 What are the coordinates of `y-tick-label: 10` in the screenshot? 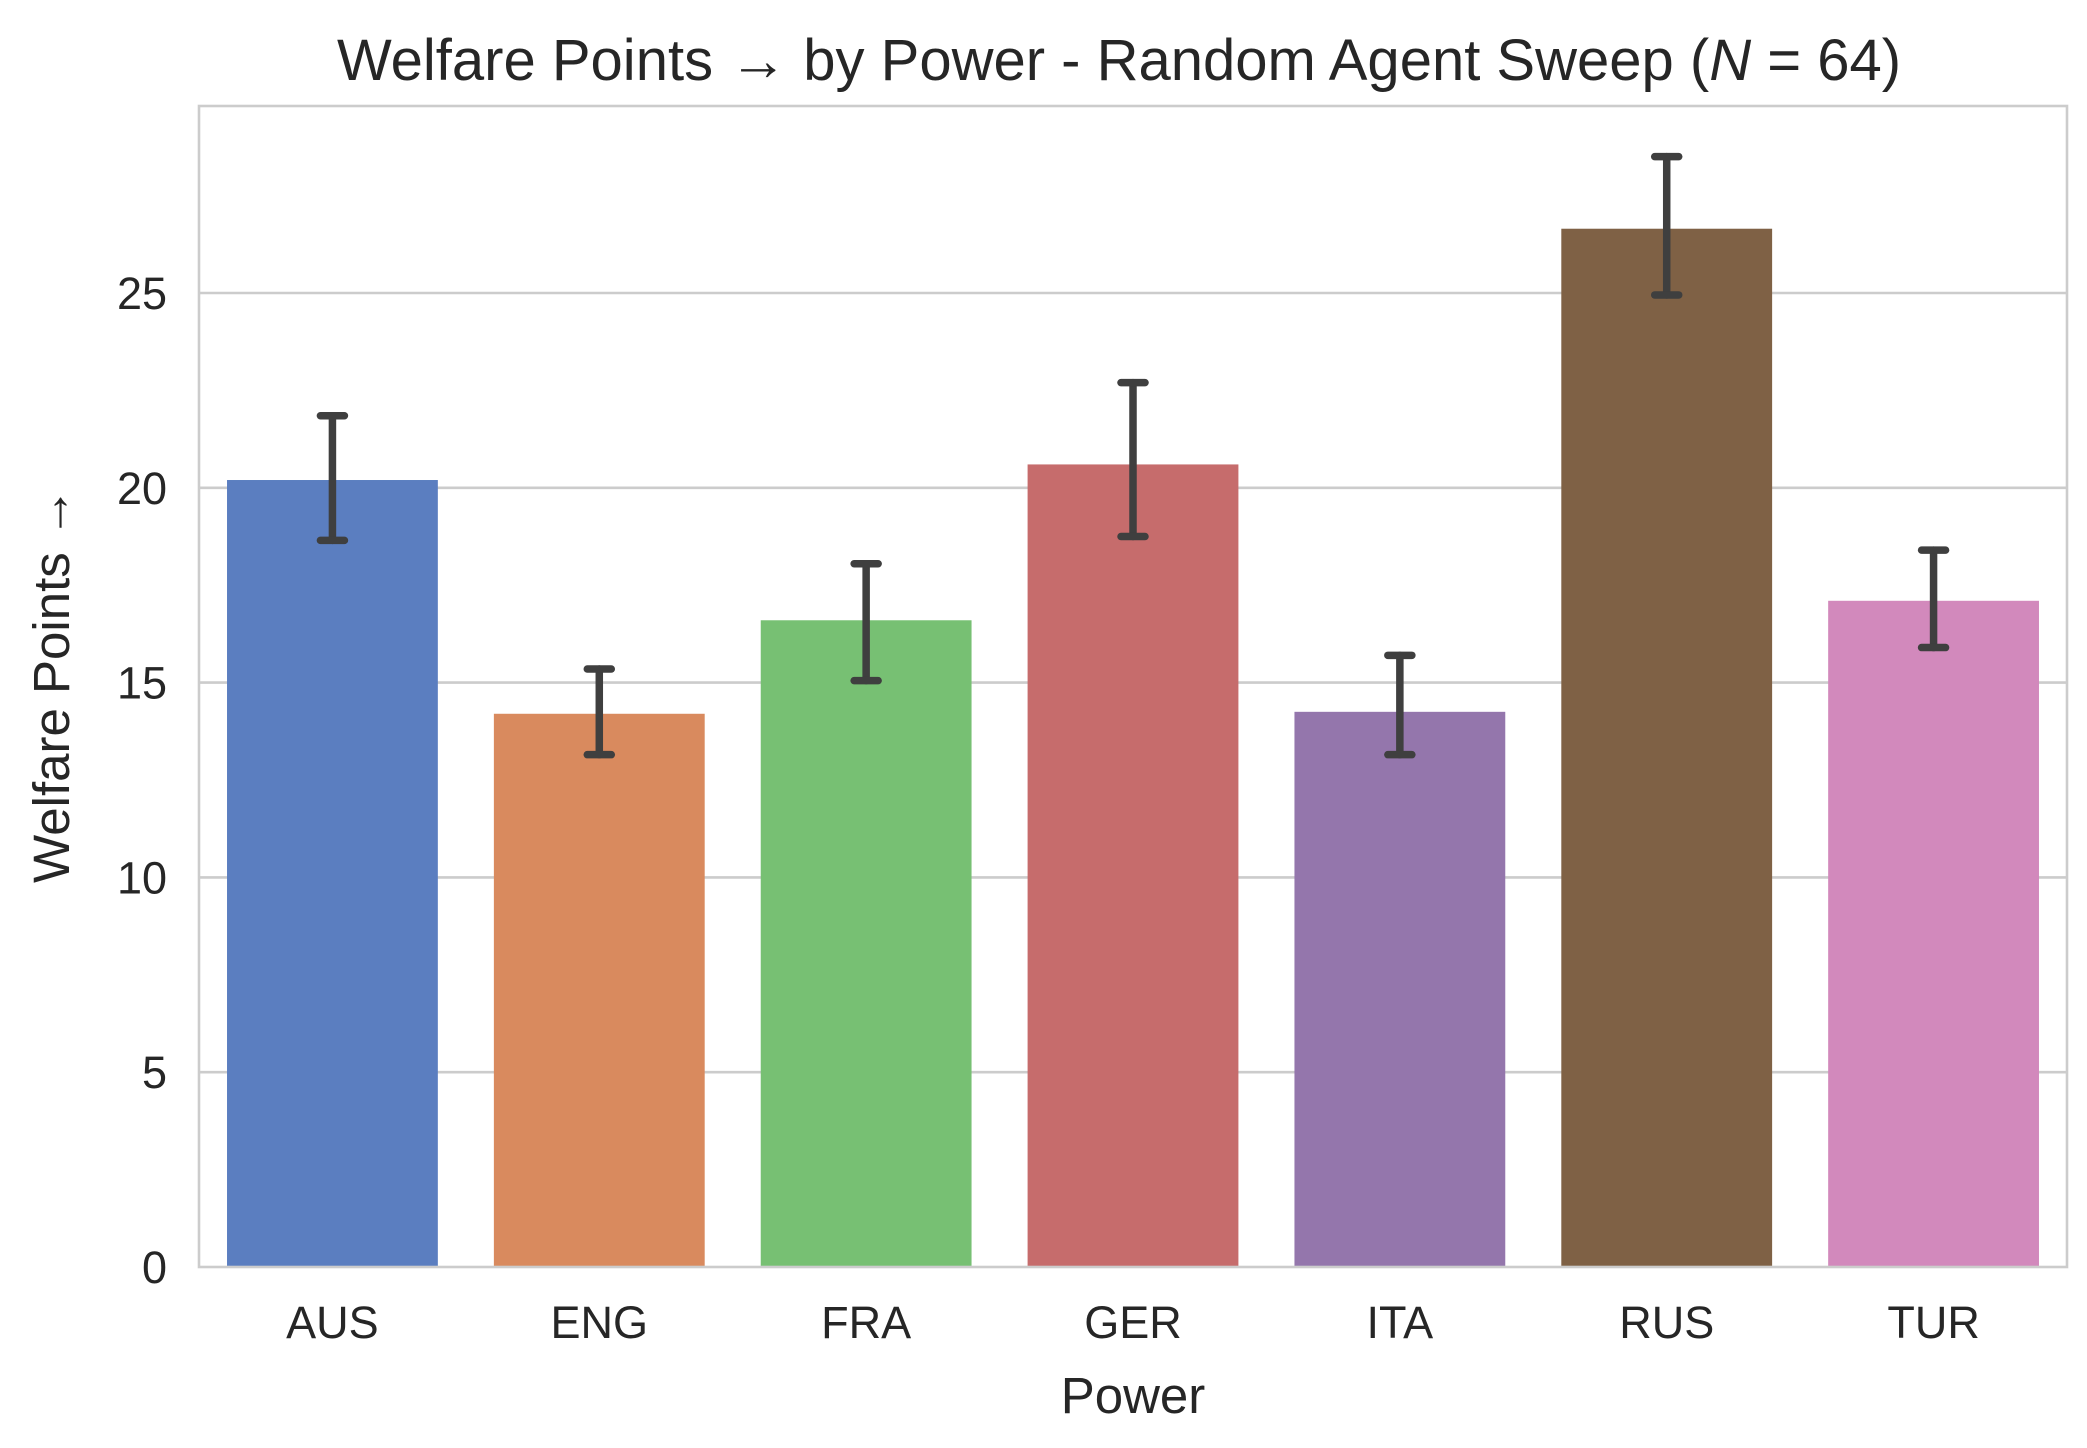 It's located at (142, 877).